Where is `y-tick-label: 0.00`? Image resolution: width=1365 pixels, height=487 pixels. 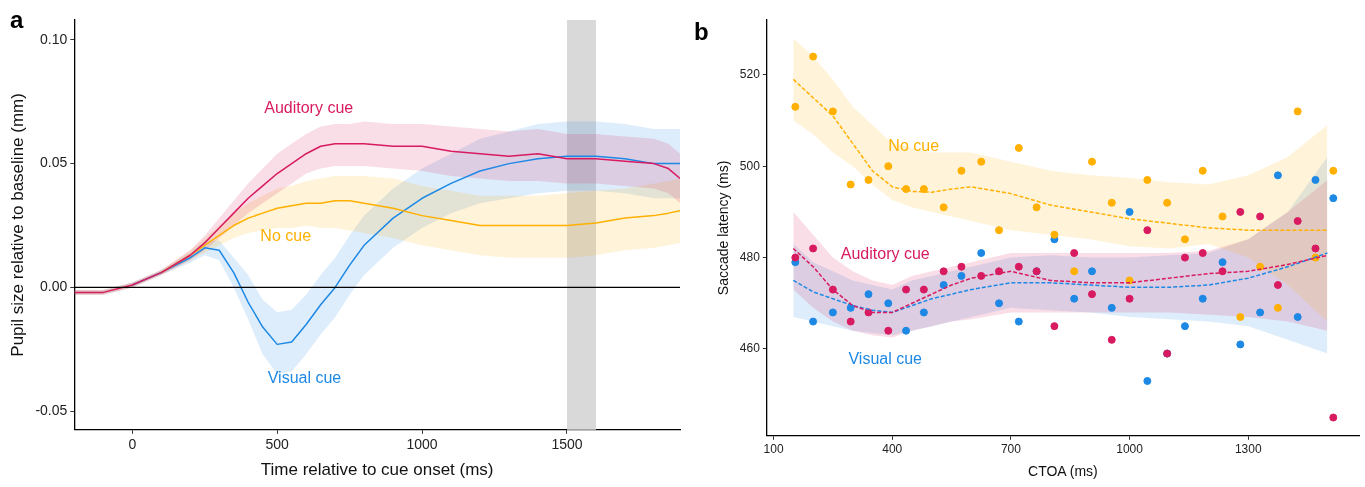
y-tick-label: 0.00 is located at coordinates (54, 286).